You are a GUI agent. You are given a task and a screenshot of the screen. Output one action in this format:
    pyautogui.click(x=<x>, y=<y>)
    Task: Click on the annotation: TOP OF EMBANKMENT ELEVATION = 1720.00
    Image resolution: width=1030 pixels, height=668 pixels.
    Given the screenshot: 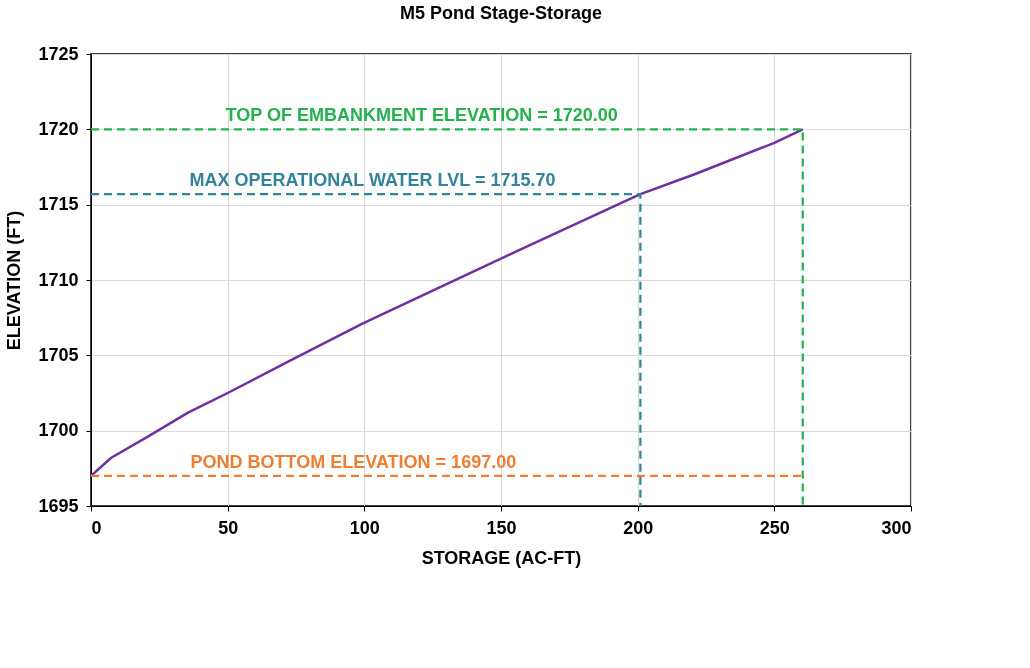 What is the action you would take?
    pyautogui.click(x=421, y=115)
    